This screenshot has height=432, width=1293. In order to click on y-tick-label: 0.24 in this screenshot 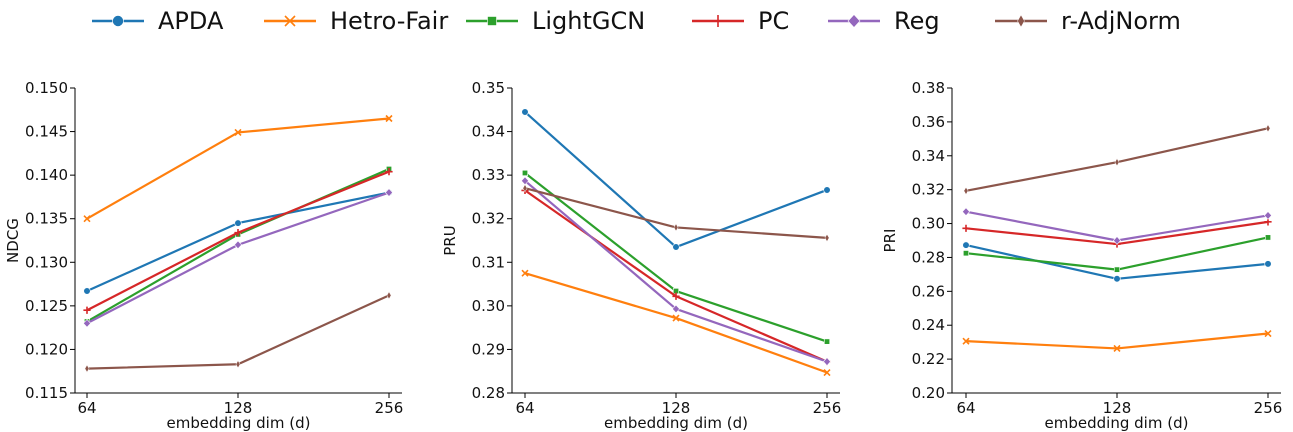, I will do `click(928, 325)`.